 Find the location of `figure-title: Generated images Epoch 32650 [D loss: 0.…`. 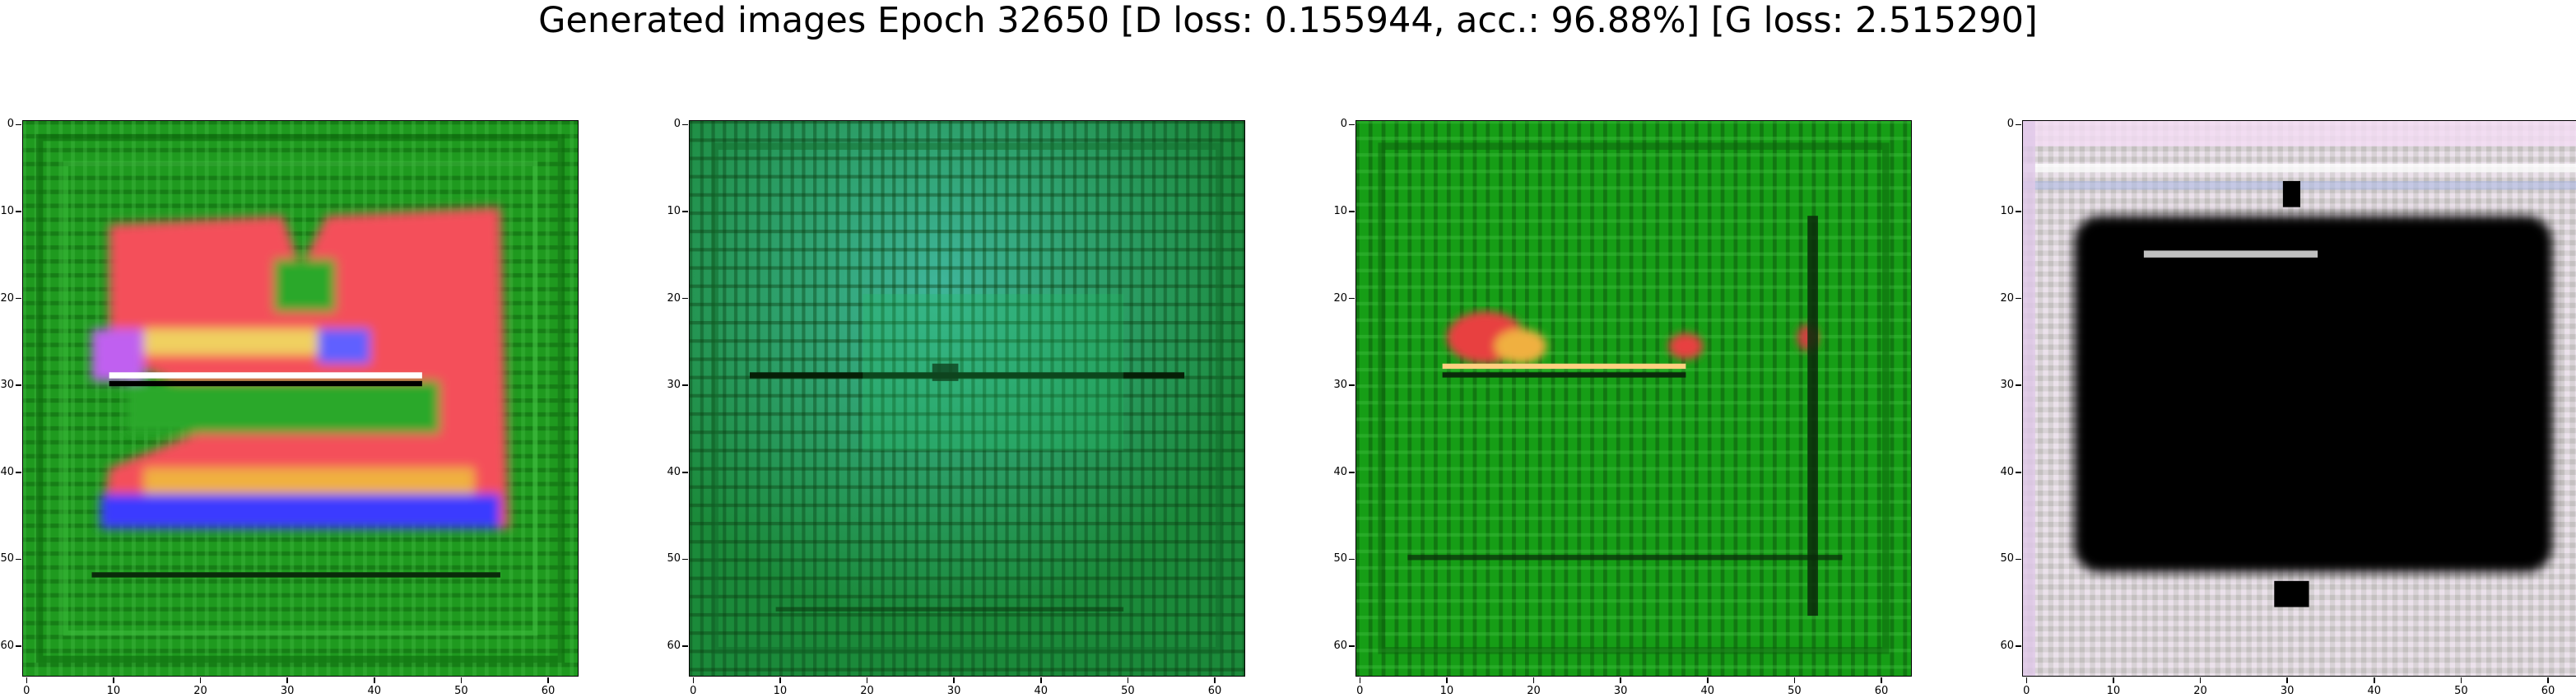

figure-title: Generated images Epoch 32650 [D loss: 0.… is located at coordinates (1288, 20).